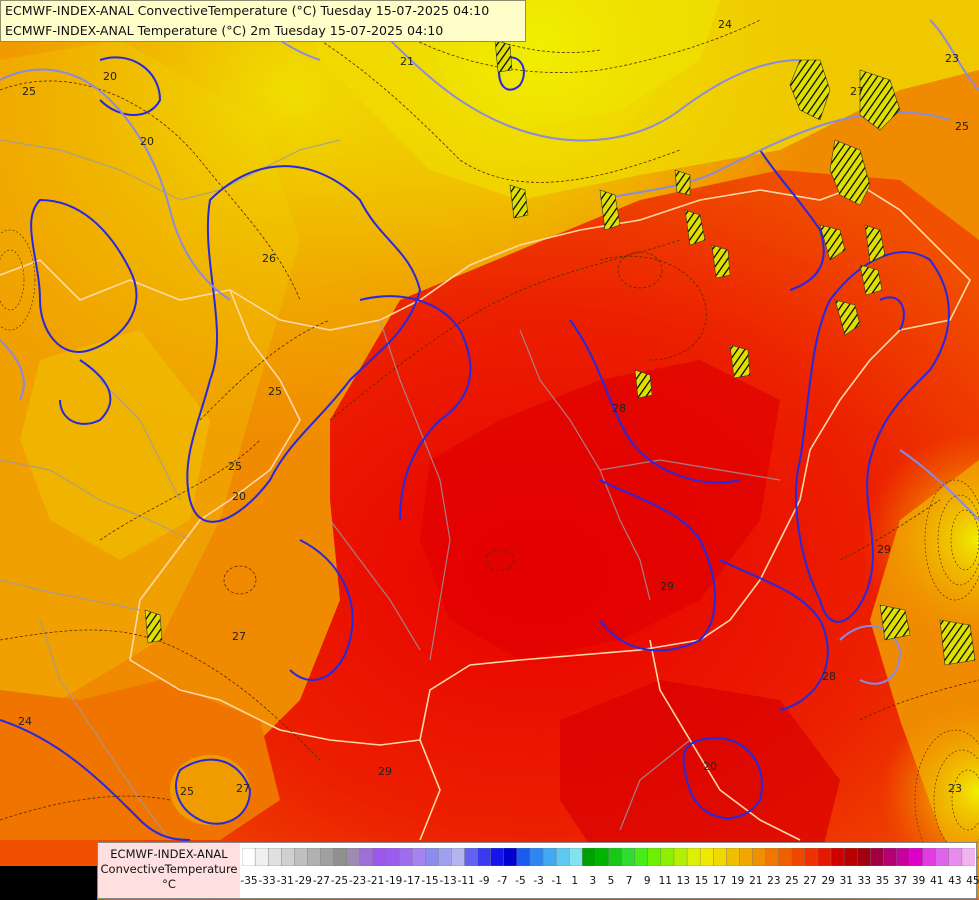 The image size is (979, 900). What do you see at coordinates (412, 881) in the screenshot?
I see `colorbar-tick-label: -17` at bounding box center [412, 881].